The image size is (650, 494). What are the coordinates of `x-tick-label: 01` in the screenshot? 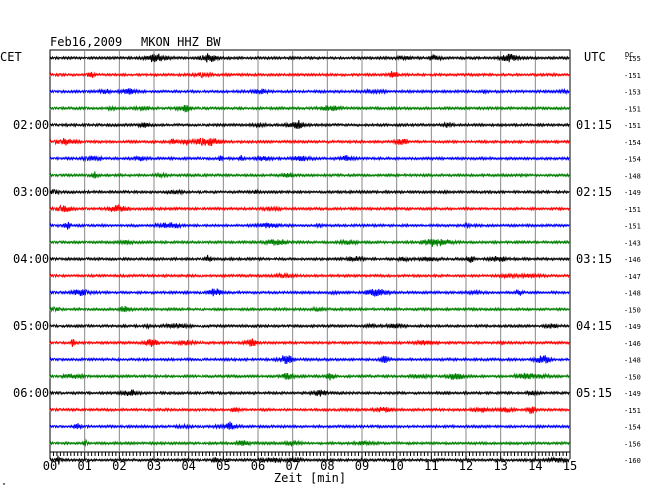 It's located at (84, 466).